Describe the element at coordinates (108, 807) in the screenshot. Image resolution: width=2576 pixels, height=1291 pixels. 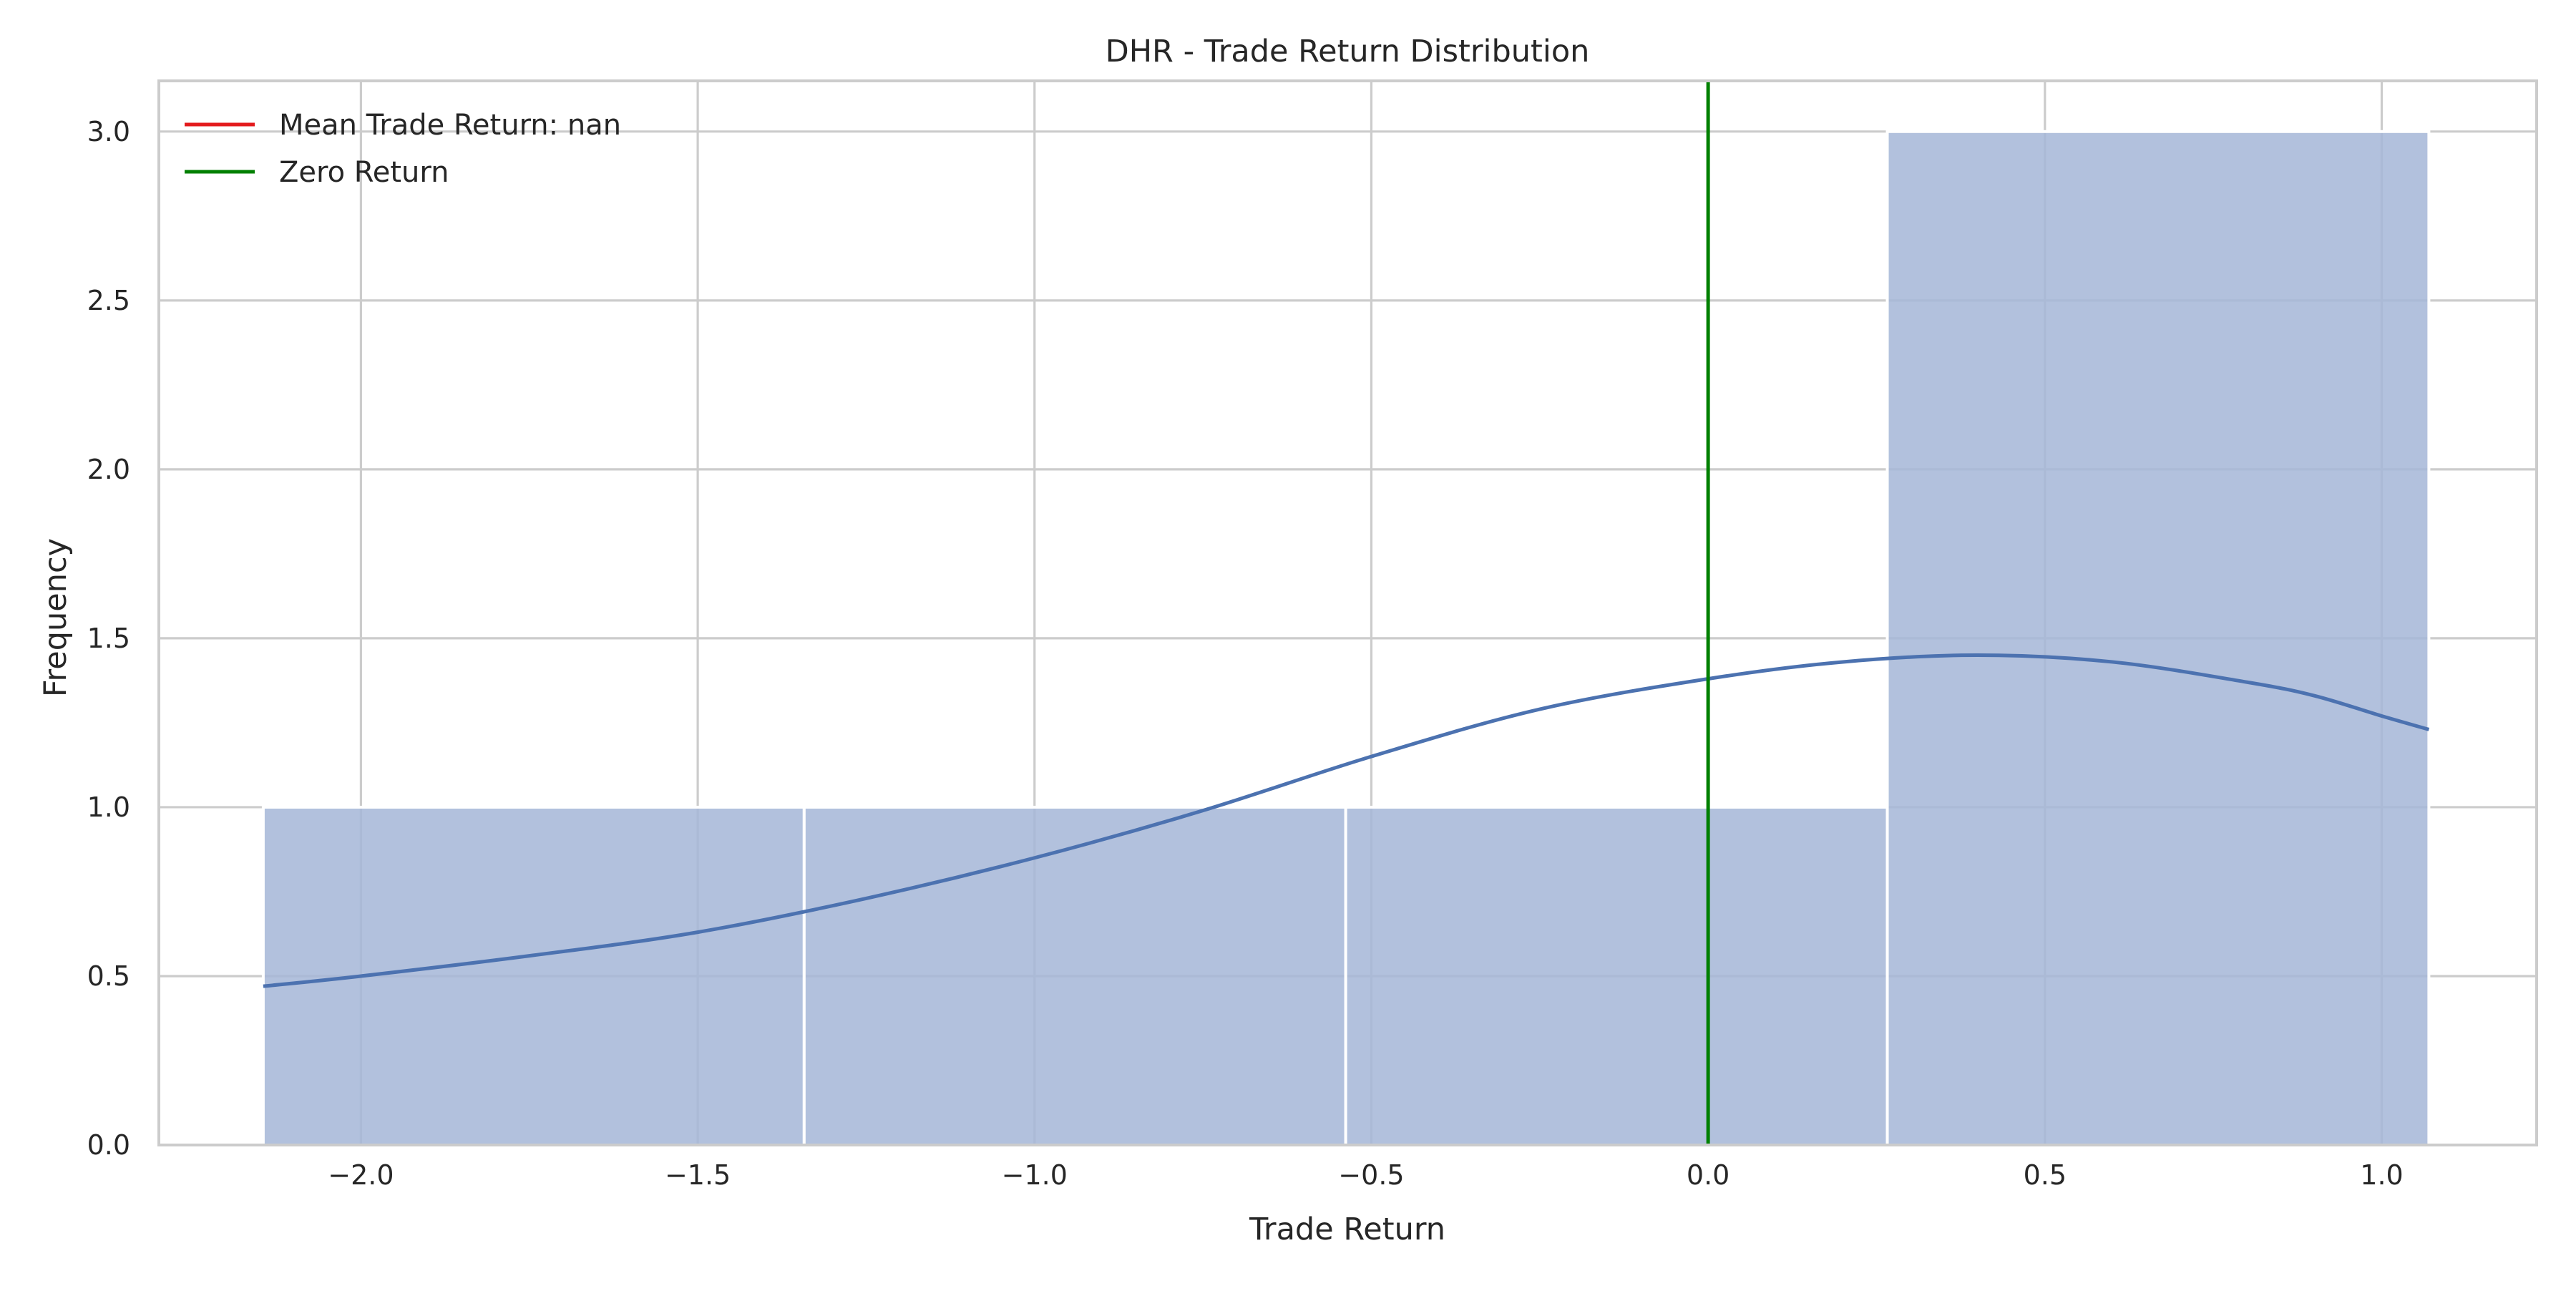
I see `y-tick-label-2: 1.0` at that location.